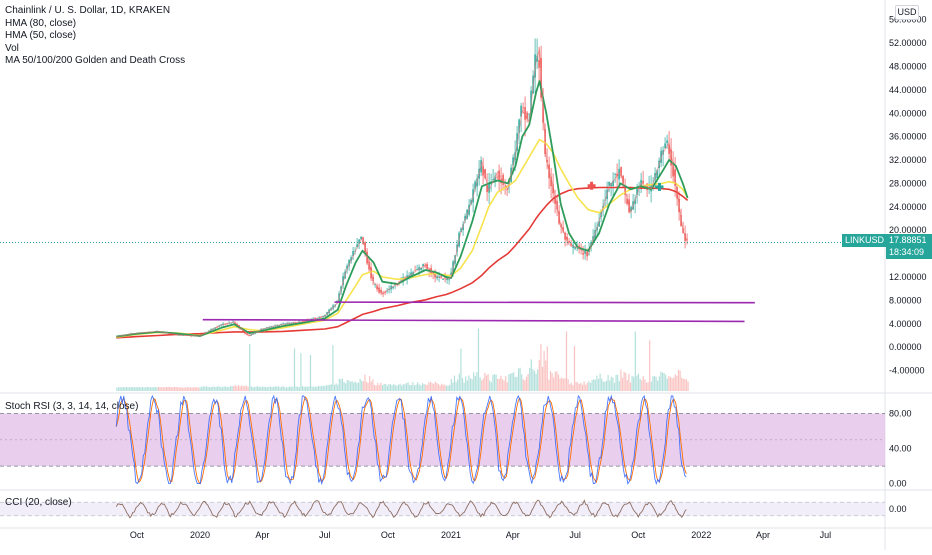 The image size is (932, 555). I want to click on currency-button: USD, so click(907, 12).